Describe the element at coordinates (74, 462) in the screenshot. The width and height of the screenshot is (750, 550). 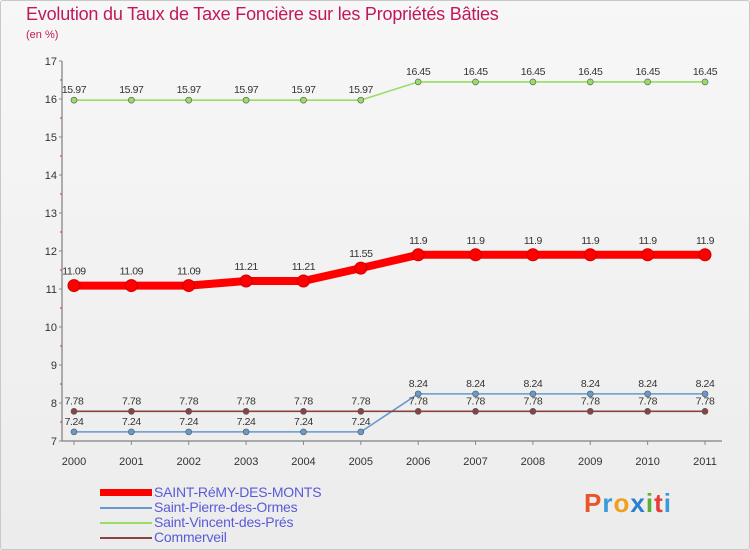
I see `x-tick-label: 2000` at that location.